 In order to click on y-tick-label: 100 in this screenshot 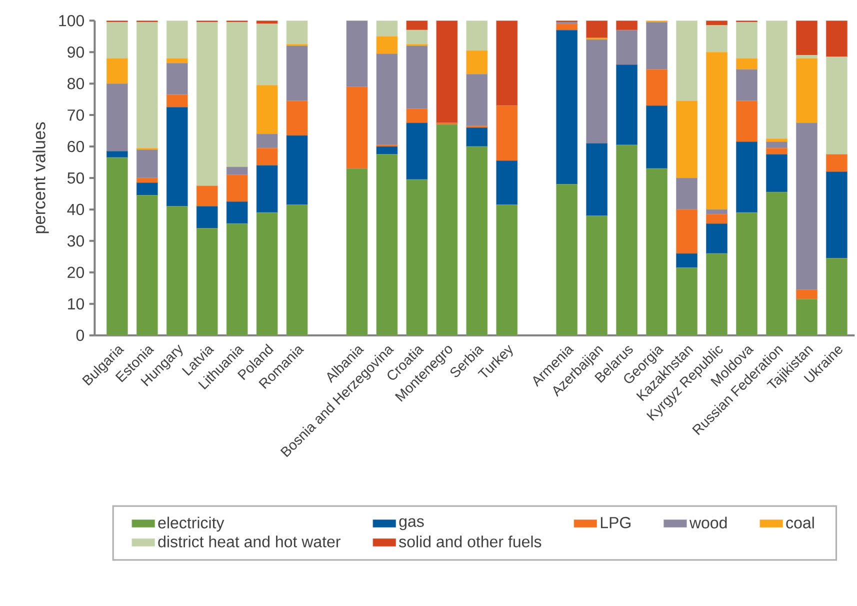, I will do `click(71, 20)`.